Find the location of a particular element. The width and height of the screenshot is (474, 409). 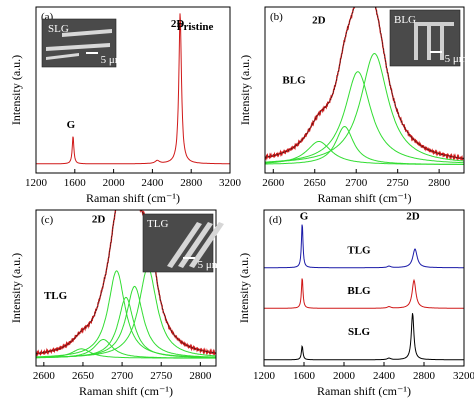

plot-frame is located at coordinates (126, 288).